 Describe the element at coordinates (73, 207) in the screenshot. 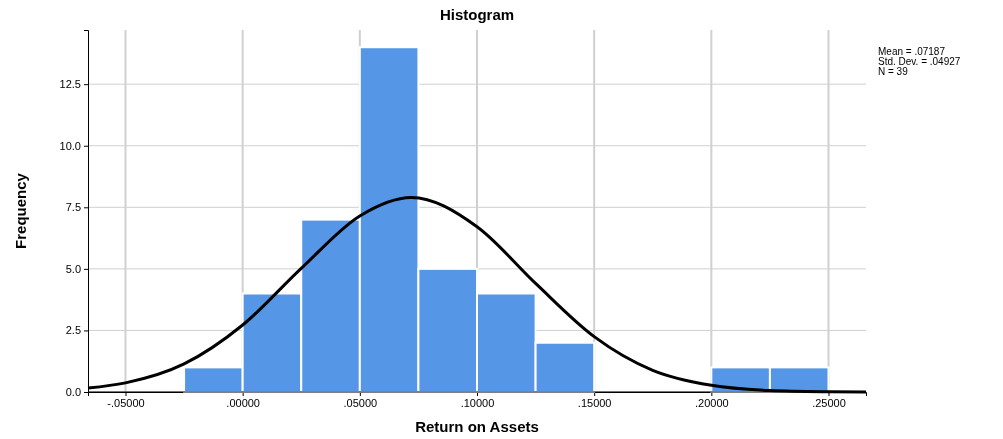

I see `y-tick-label: 7.5` at that location.